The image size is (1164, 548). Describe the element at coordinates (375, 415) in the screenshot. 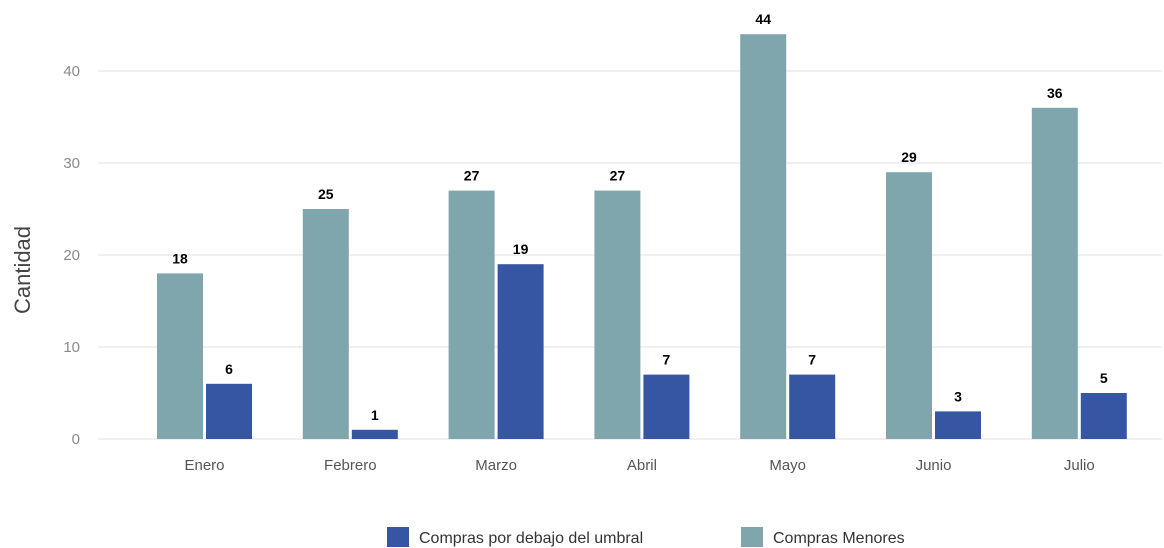

I see `data-label: 1` at that location.